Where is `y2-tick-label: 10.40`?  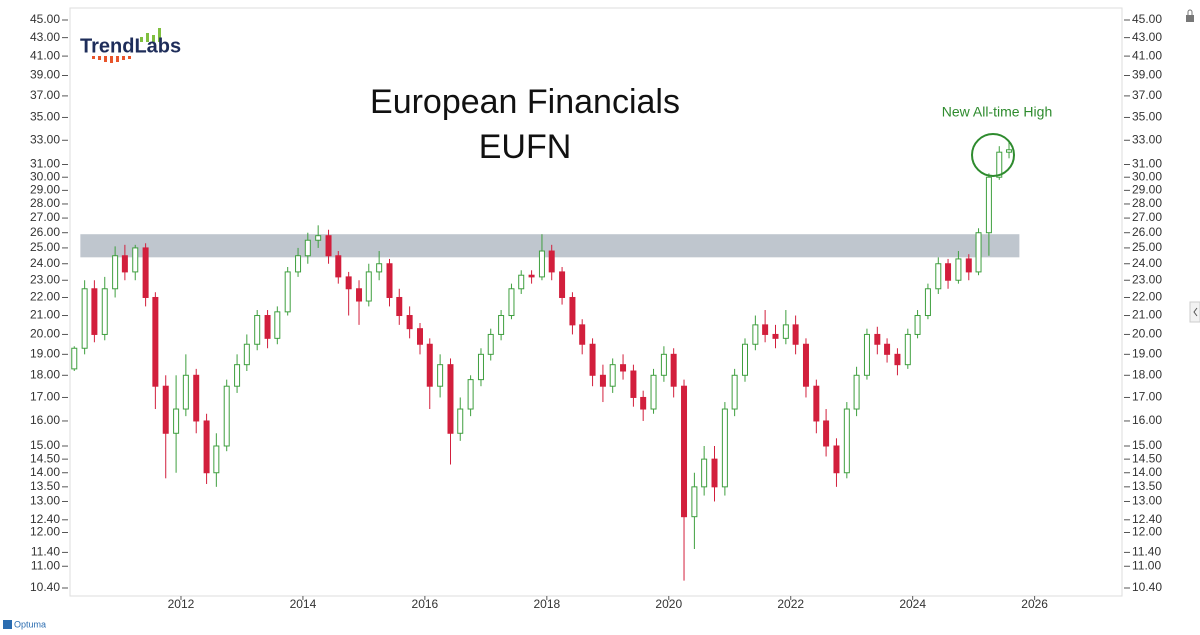
y2-tick-label: 10.40 is located at coordinates (1147, 587).